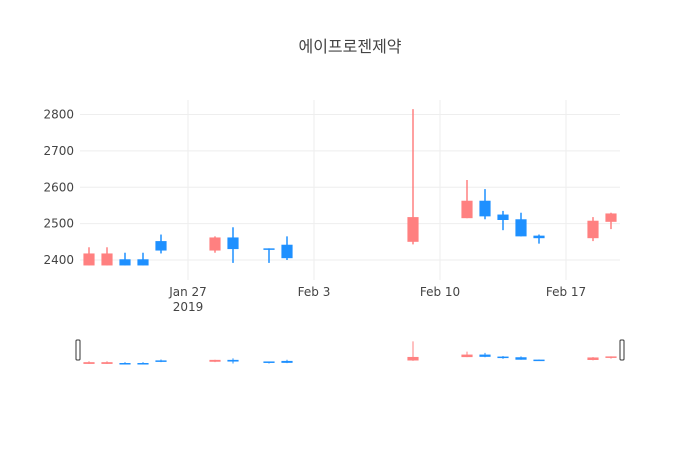 The height and width of the screenshot is (450, 700). What do you see at coordinates (58, 260) in the screenshot?
I see `y-tick-label: 2400` at bounding box center [58, 260].